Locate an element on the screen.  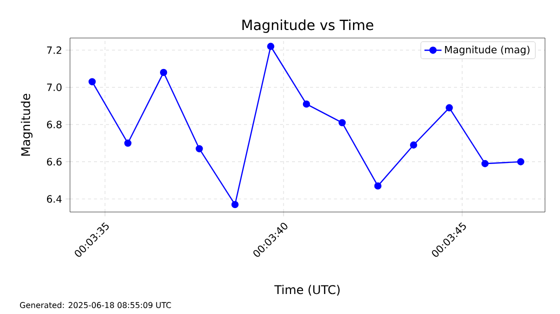
x-axis-title: Time (UTC) is located at coordinates (307, 290).